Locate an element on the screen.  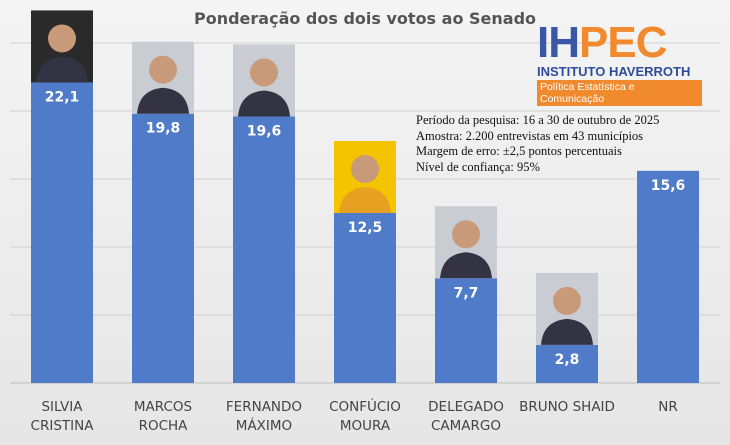
category-label: CONFÚCIO is located at coordinates (365, 406).